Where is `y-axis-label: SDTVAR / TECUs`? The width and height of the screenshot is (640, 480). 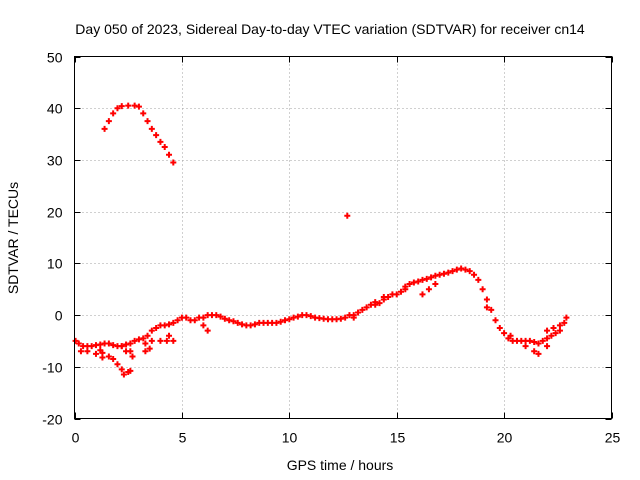
y-axis-label: SDTVAR / TECUs is located at coordinates (13, 238).